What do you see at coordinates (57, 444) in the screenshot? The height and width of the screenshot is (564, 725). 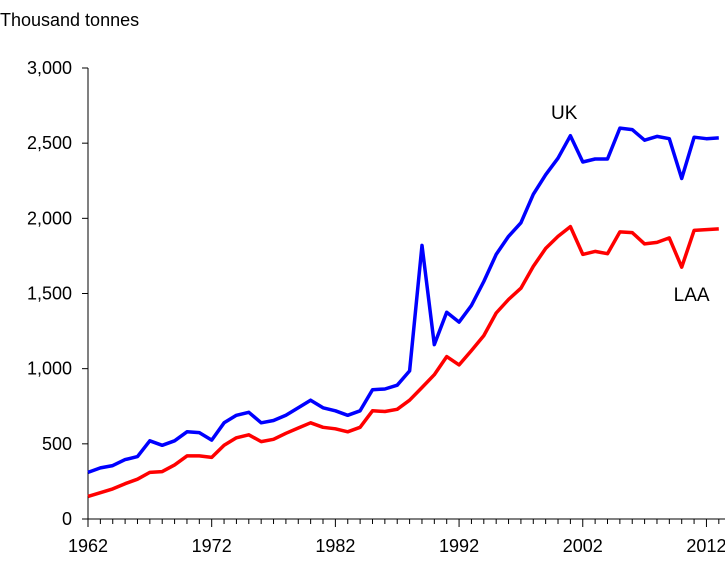 I see `y-tick-label: 500` at bounding box center [57, 444].